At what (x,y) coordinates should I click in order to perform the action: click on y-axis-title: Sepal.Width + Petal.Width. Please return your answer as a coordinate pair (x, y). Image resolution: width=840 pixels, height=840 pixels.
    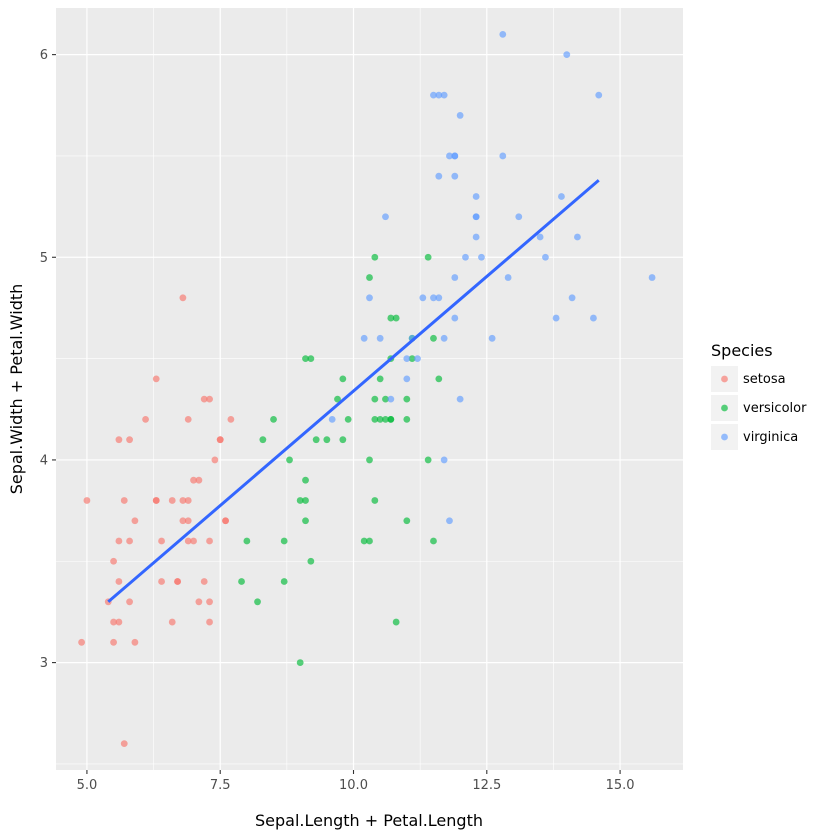
    Looking at the image, I should click on (16, 389).